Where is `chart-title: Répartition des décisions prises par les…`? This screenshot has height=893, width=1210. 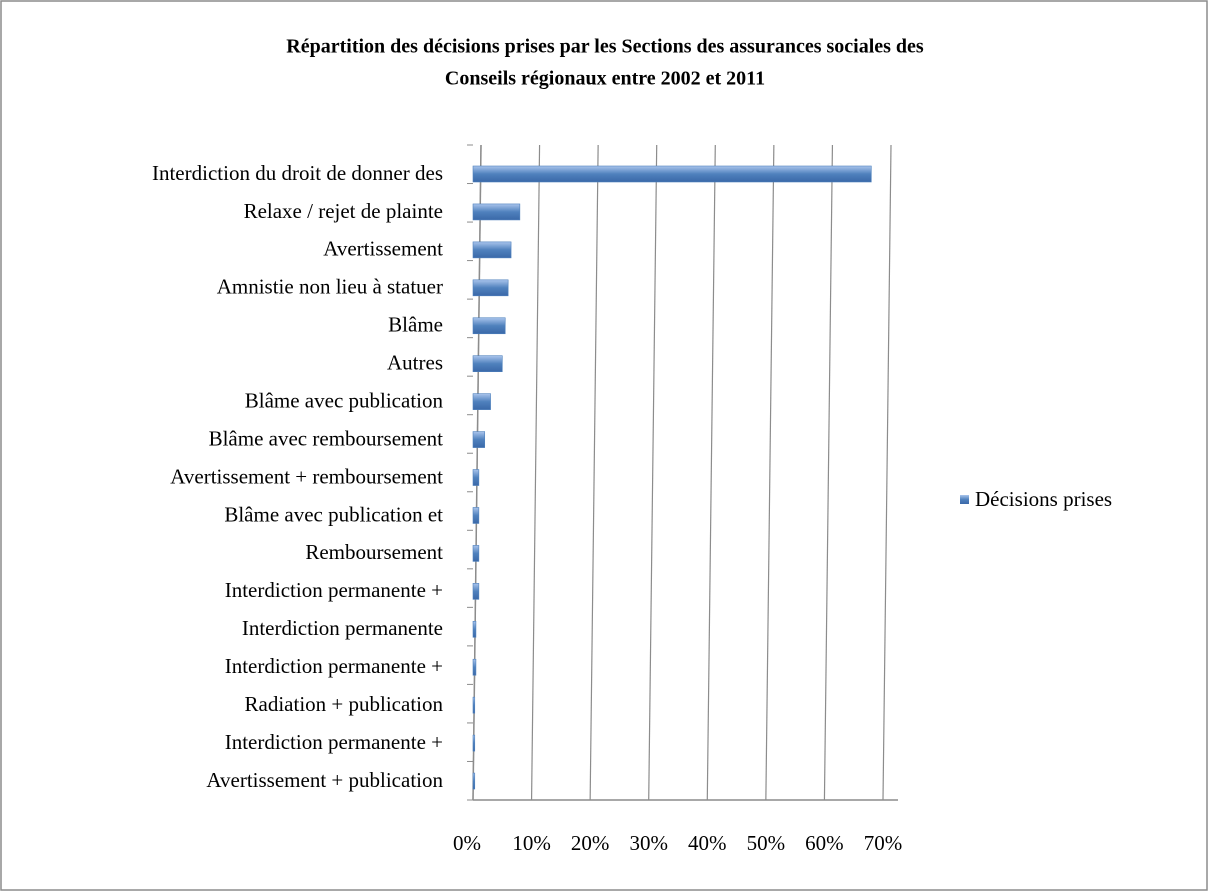 chart-title: Répartition des décisions prises par les… is located at coordinates (605, 47).